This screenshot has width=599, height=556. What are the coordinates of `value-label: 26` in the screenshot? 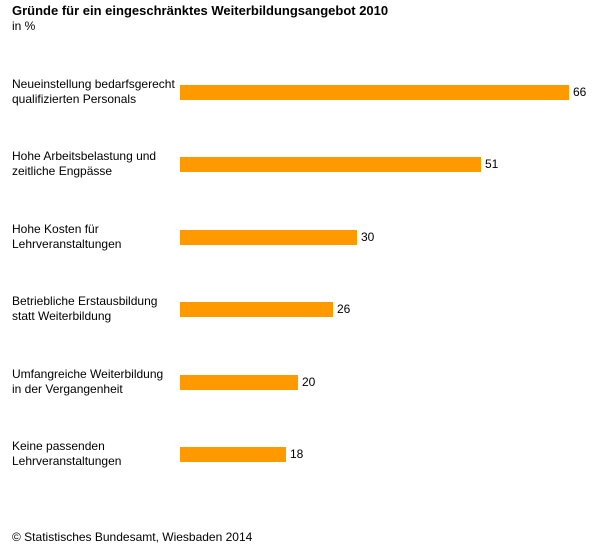 It's located at (344, 309).